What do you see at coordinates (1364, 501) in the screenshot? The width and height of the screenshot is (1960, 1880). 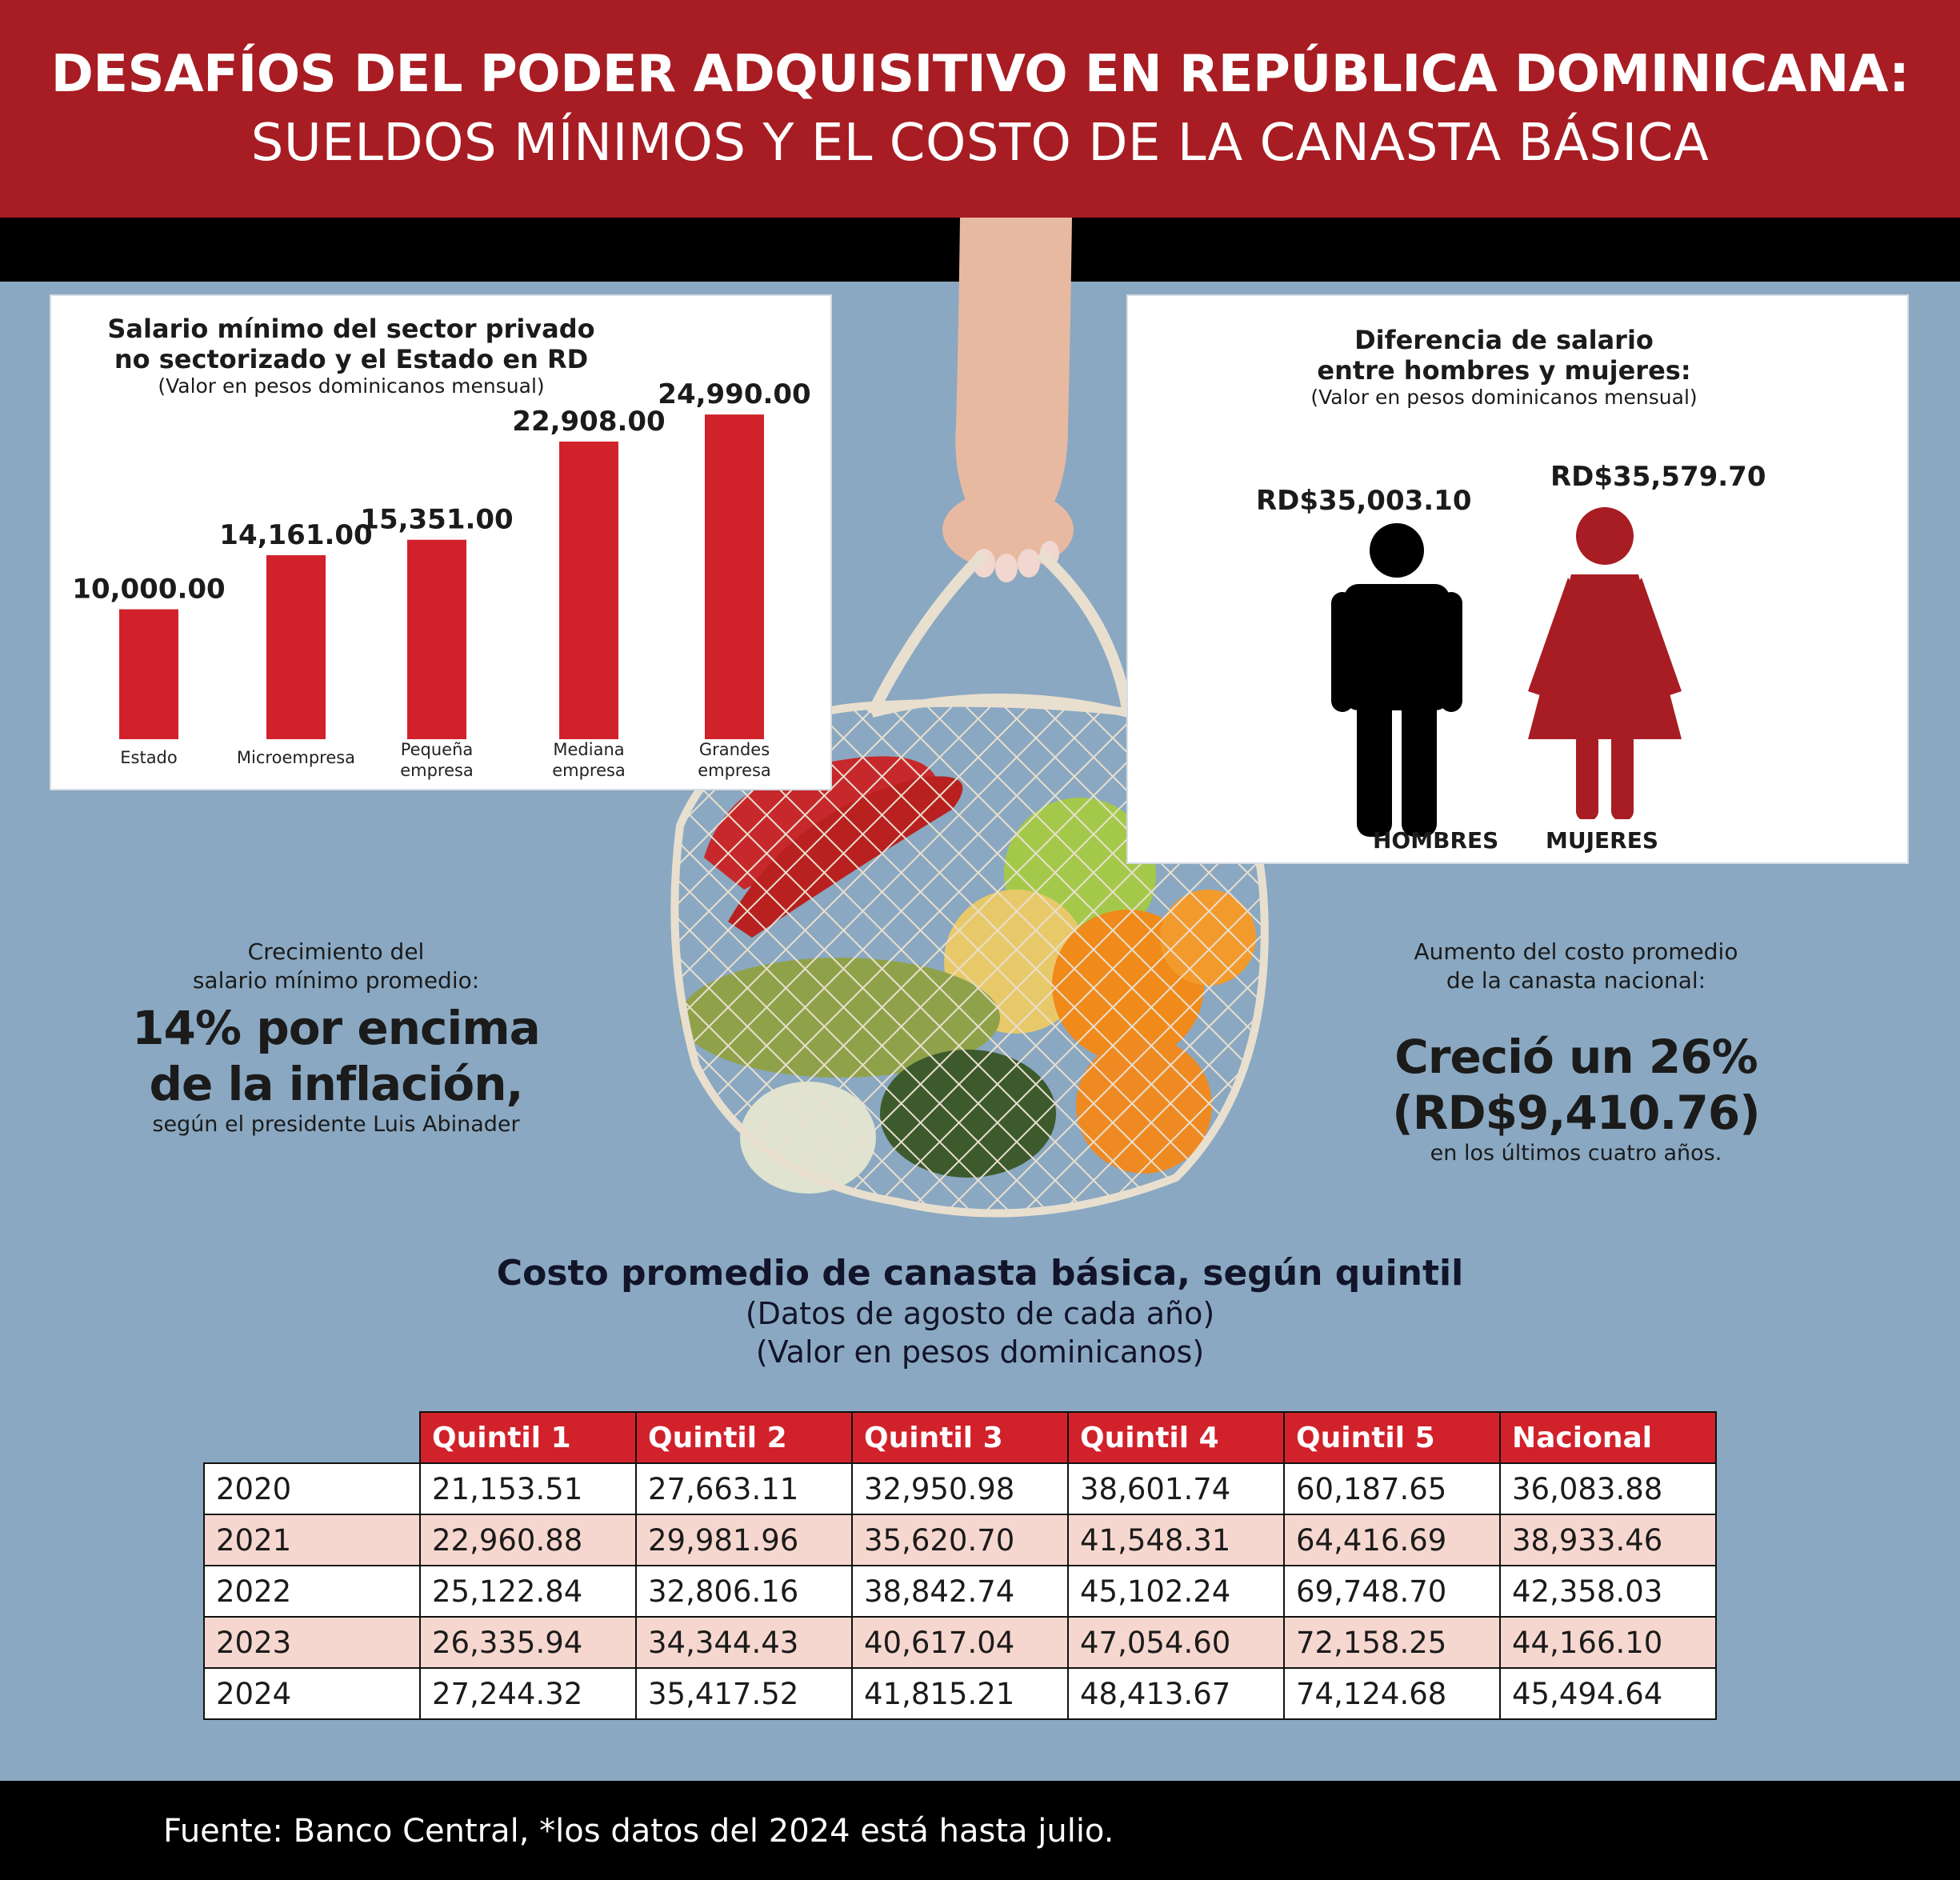 I see `men-salary-value: RD$35,003.10` at bounding box center [1364, 501].